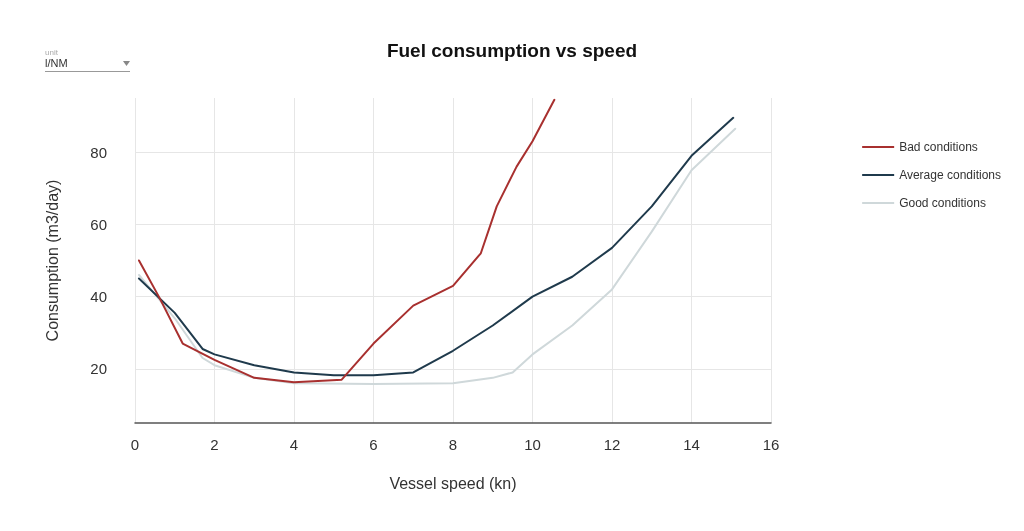 The image size is (1024, 531). Describe the element at coordinates (942, 203) in the screenshot. I see `legend-label: Good conditions` at that location.